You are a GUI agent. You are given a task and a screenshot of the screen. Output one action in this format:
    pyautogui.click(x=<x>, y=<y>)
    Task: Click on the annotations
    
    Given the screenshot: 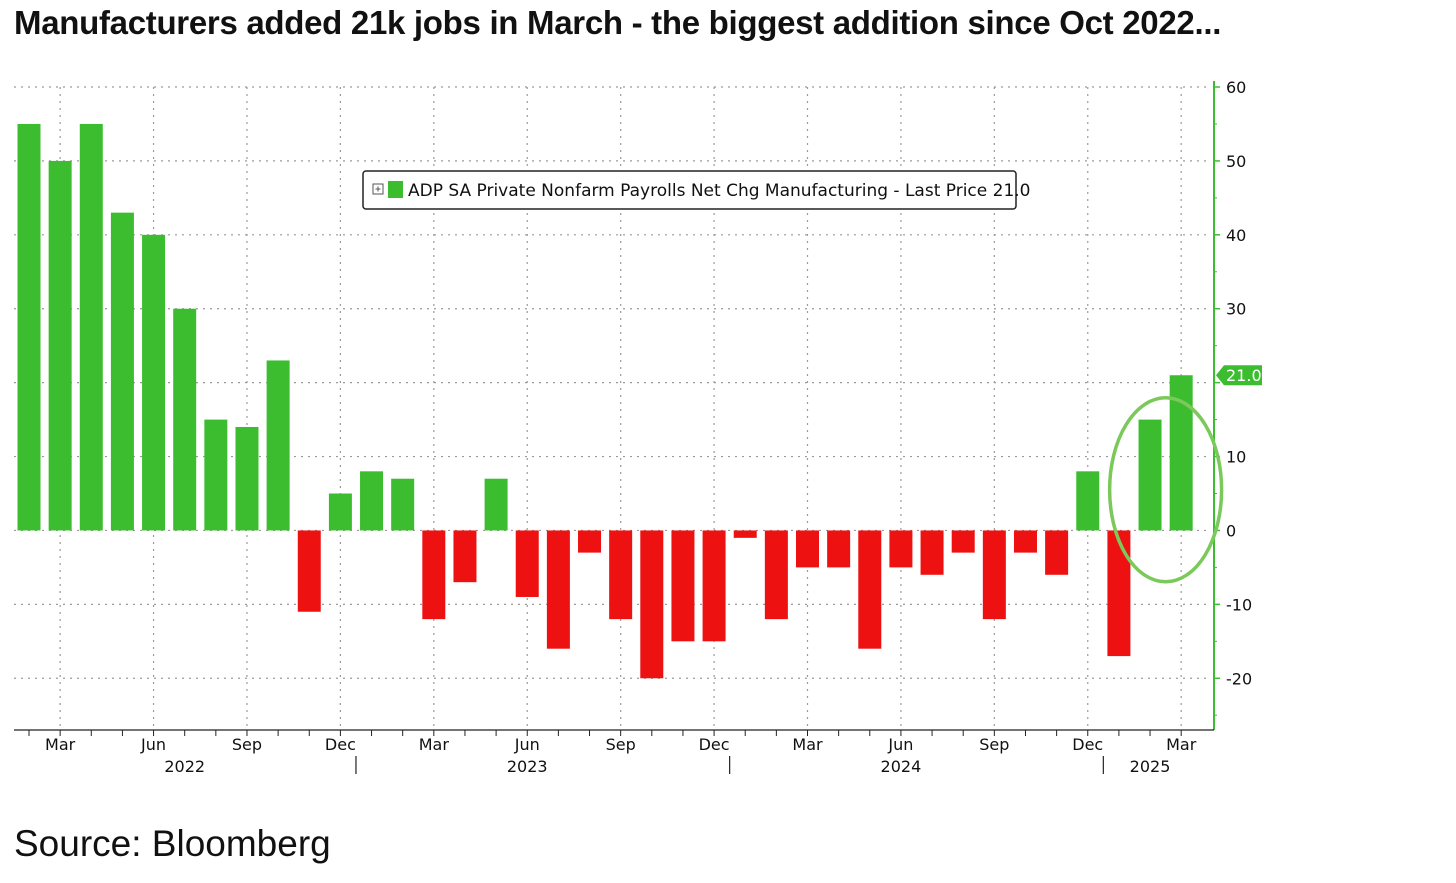 What is the action you would take?
    pyautogui.click(x=1165, y=490)
    